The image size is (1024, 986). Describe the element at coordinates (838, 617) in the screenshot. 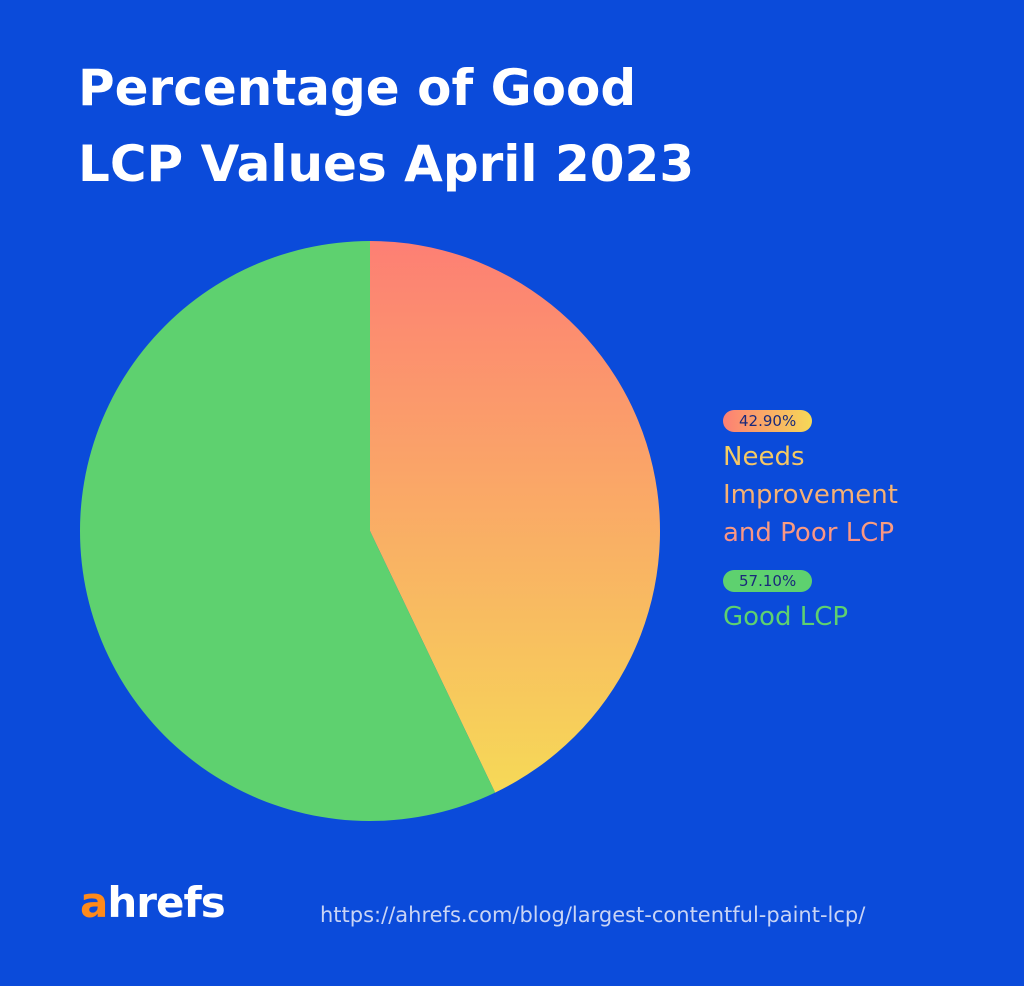

I see `legend-label: Good LCP` at that location.